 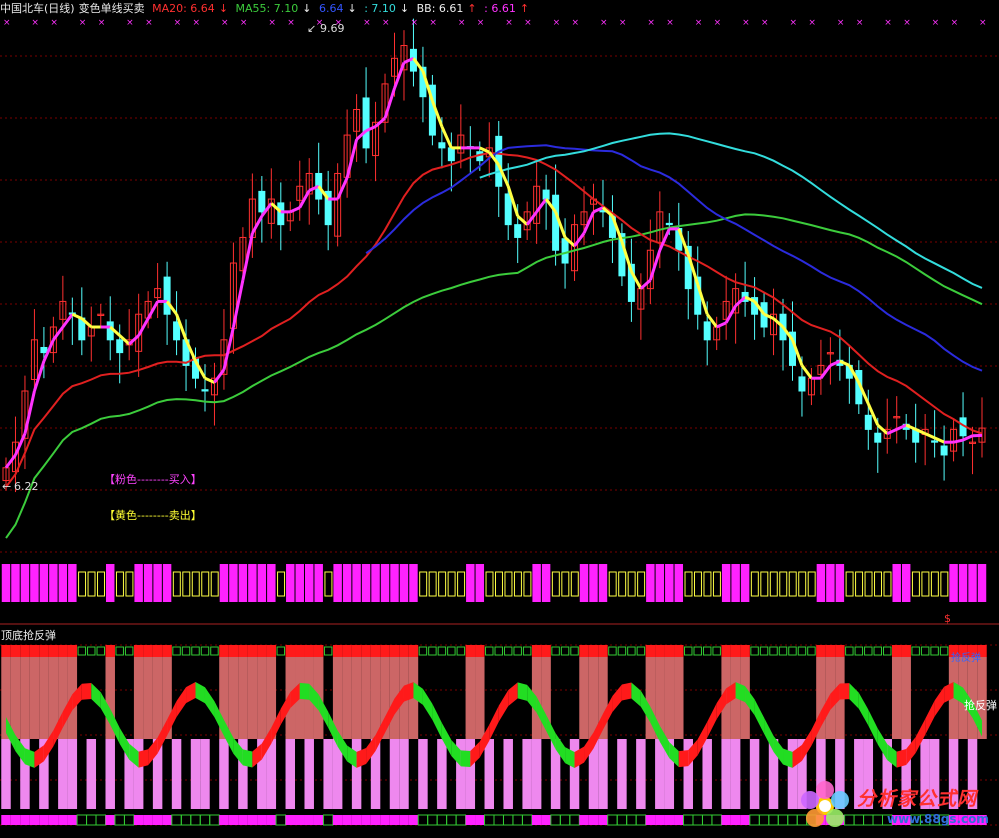 What do you see at coordinates (895, 806) in the screenshot?
I see `watermark: 分析家公式网 www.88gs.com` at bounding box center [895, 806].